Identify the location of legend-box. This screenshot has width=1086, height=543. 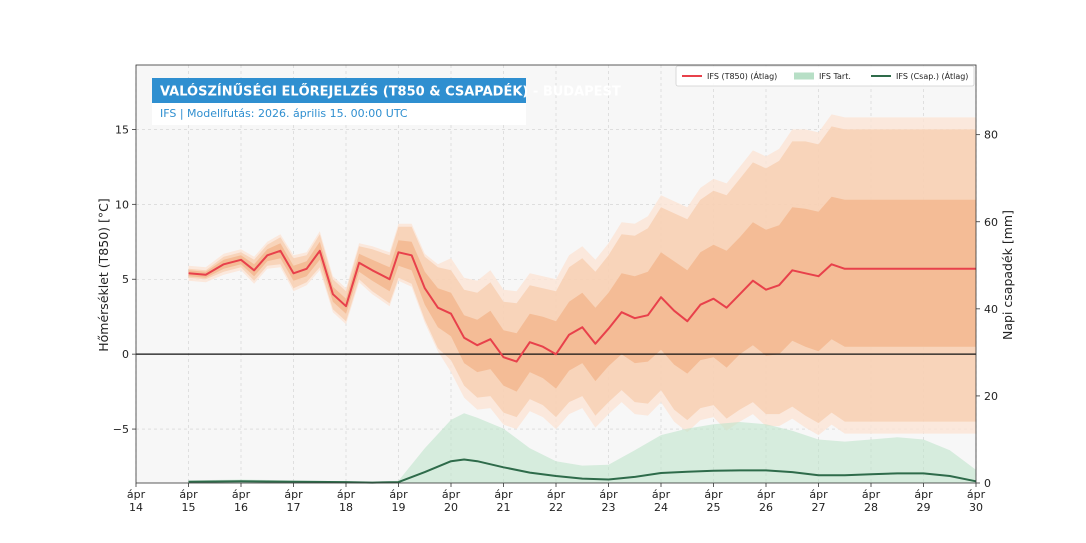
(825, 76).